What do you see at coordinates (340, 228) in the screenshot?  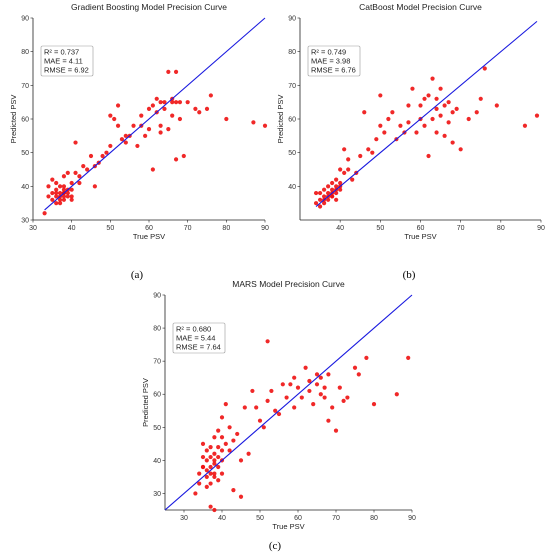 I see `x-tick-label: 40` at bounding box center [340, 228].